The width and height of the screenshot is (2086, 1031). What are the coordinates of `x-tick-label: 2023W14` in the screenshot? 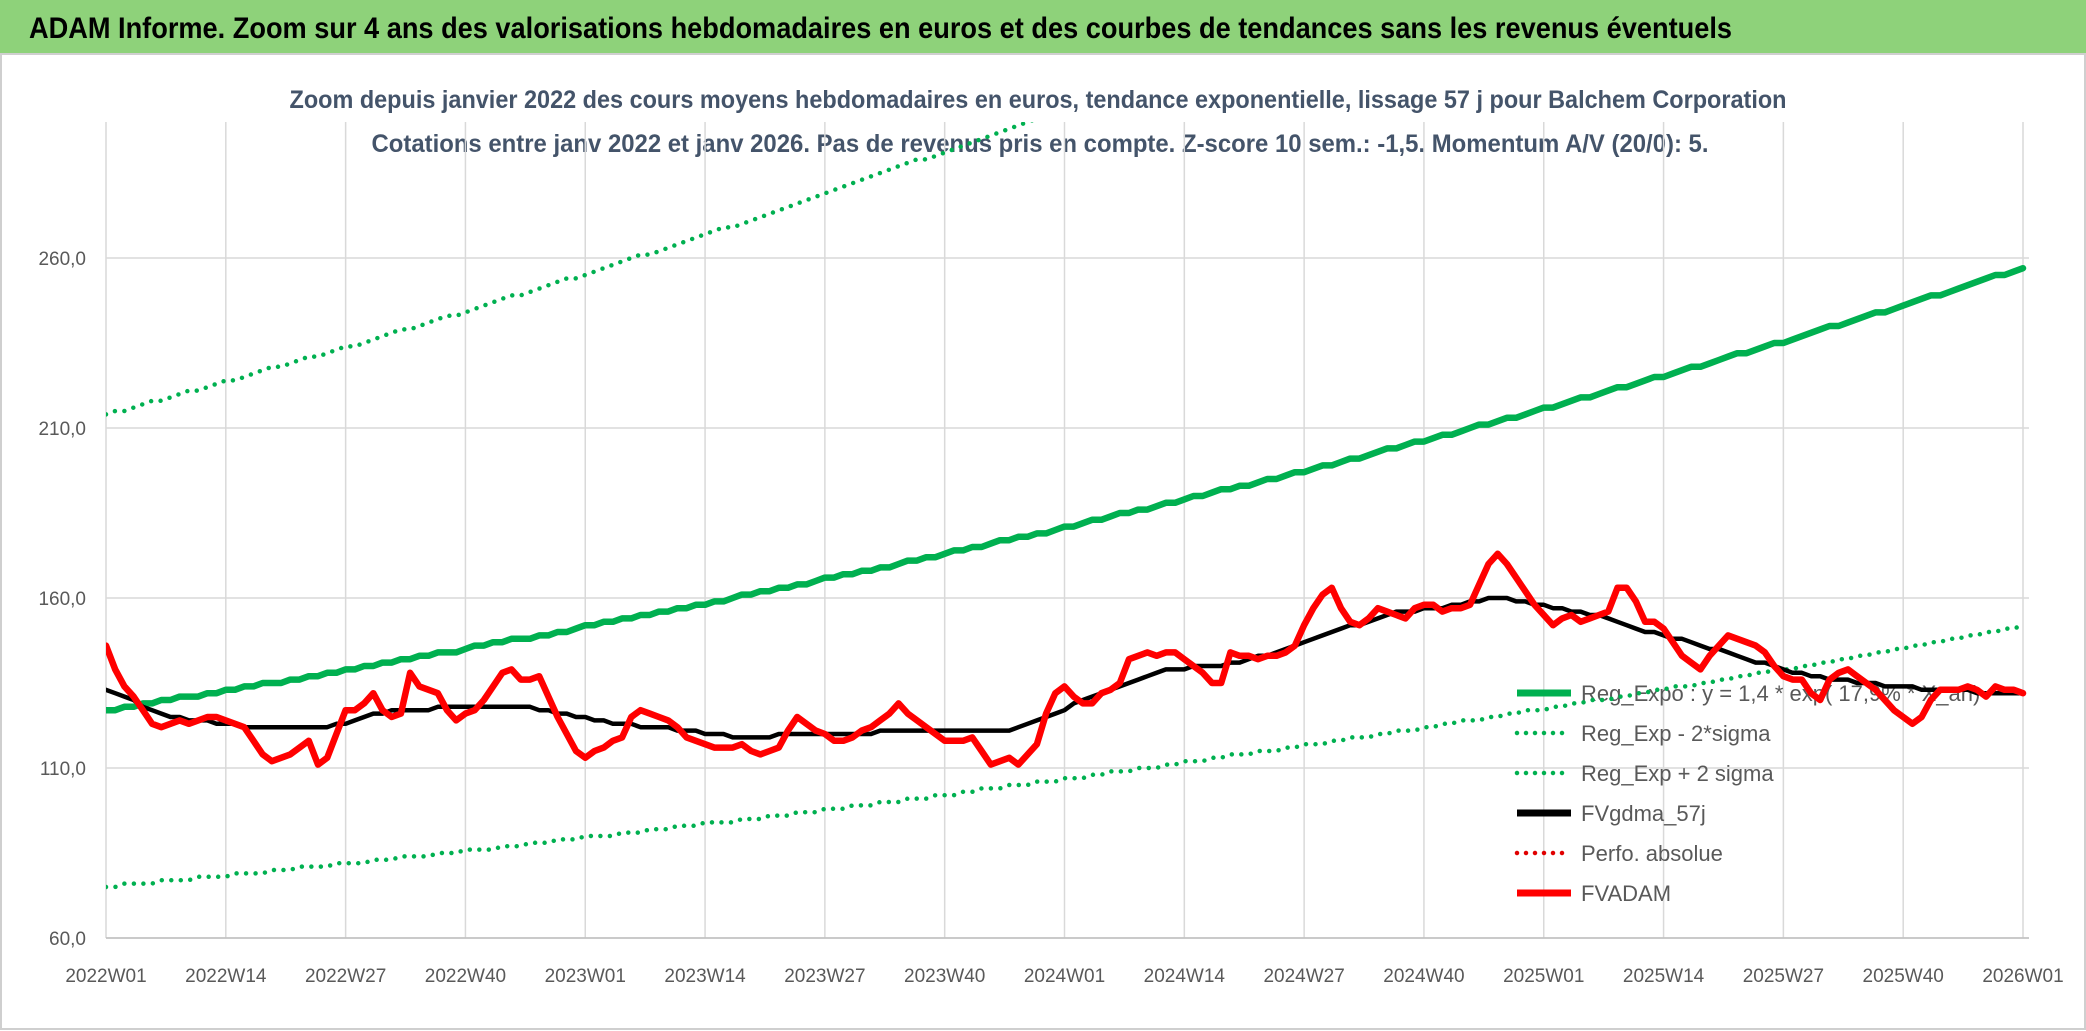 It's located at (705, 976).